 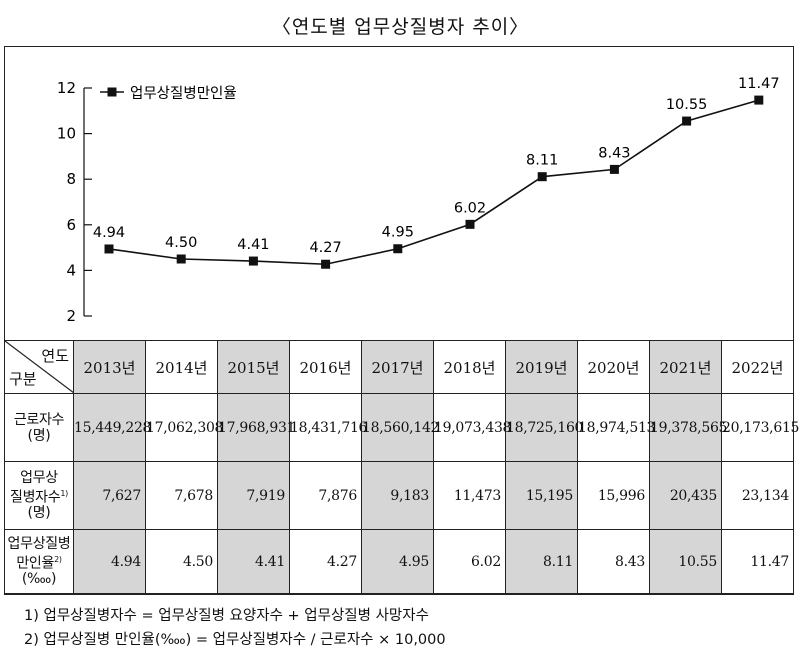 I want to click on table-cell: 18,431,716, so click(x=328, y=427).